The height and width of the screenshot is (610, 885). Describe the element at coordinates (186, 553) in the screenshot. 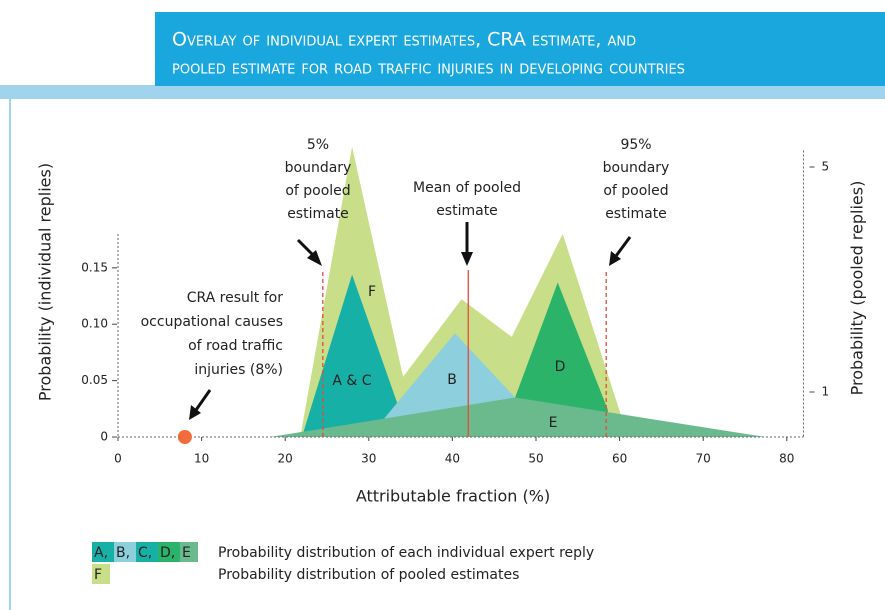

I see `legend-key: E` at that location.